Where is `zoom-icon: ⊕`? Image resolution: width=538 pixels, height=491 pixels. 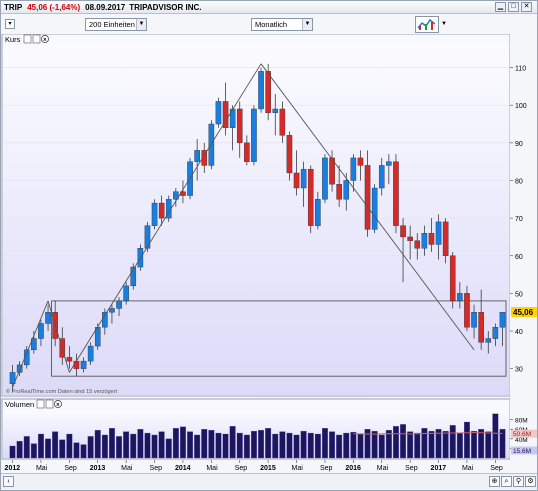
zoom-icon: ⊕ is located at coordinates (494, 481).